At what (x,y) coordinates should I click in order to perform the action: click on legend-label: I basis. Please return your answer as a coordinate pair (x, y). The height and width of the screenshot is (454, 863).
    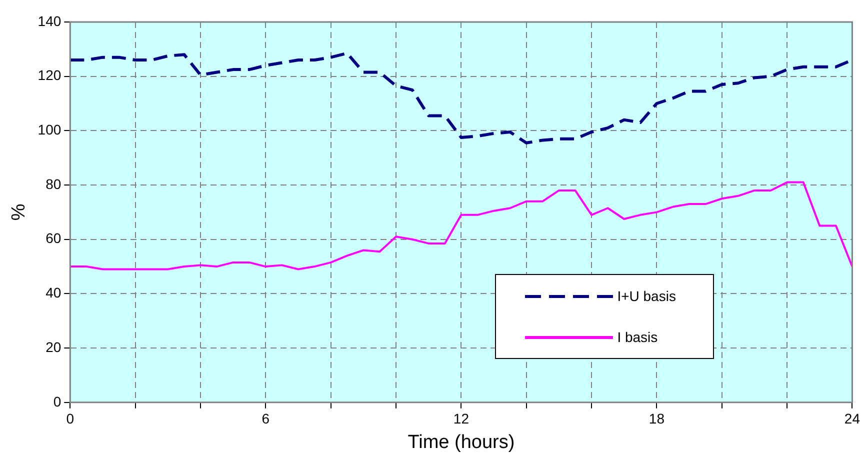
    Looking at the image, I should click on (637, 337).